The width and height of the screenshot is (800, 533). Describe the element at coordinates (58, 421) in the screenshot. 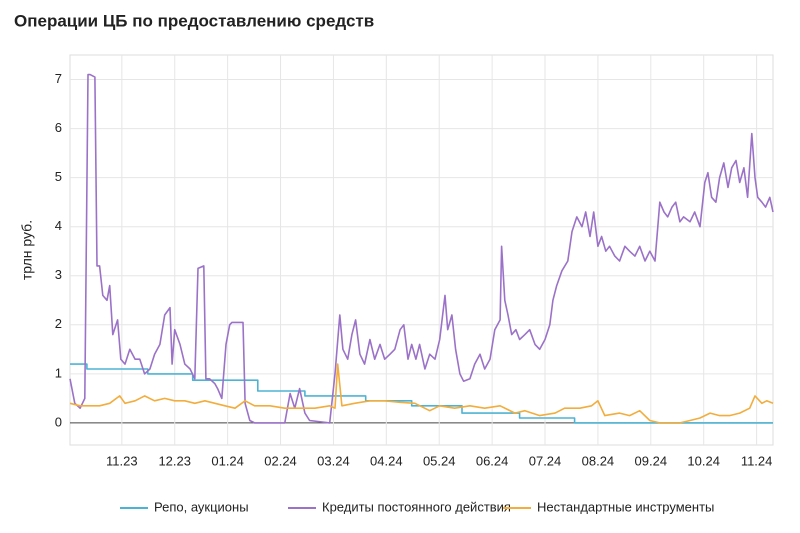

I see `y-tick-label: 0` at that location.